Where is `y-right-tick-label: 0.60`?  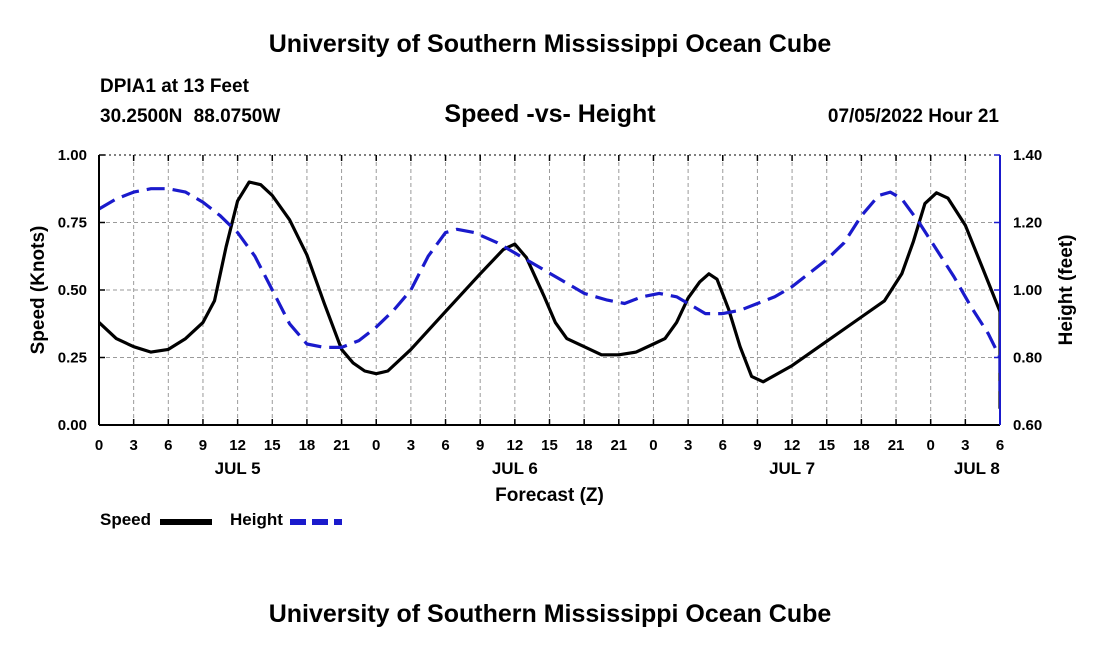 y-right-tick-label: 0.60 is located at coordinates (1027, 425).